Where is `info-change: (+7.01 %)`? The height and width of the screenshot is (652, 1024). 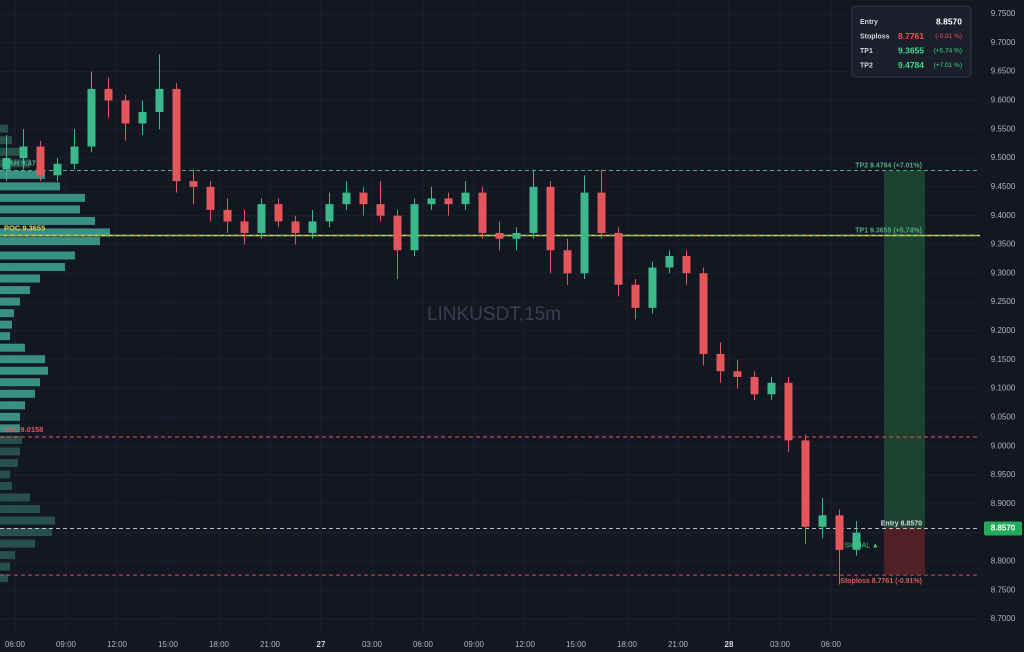
info-change: (+7.01 %) is located at coordinates (948, 65).